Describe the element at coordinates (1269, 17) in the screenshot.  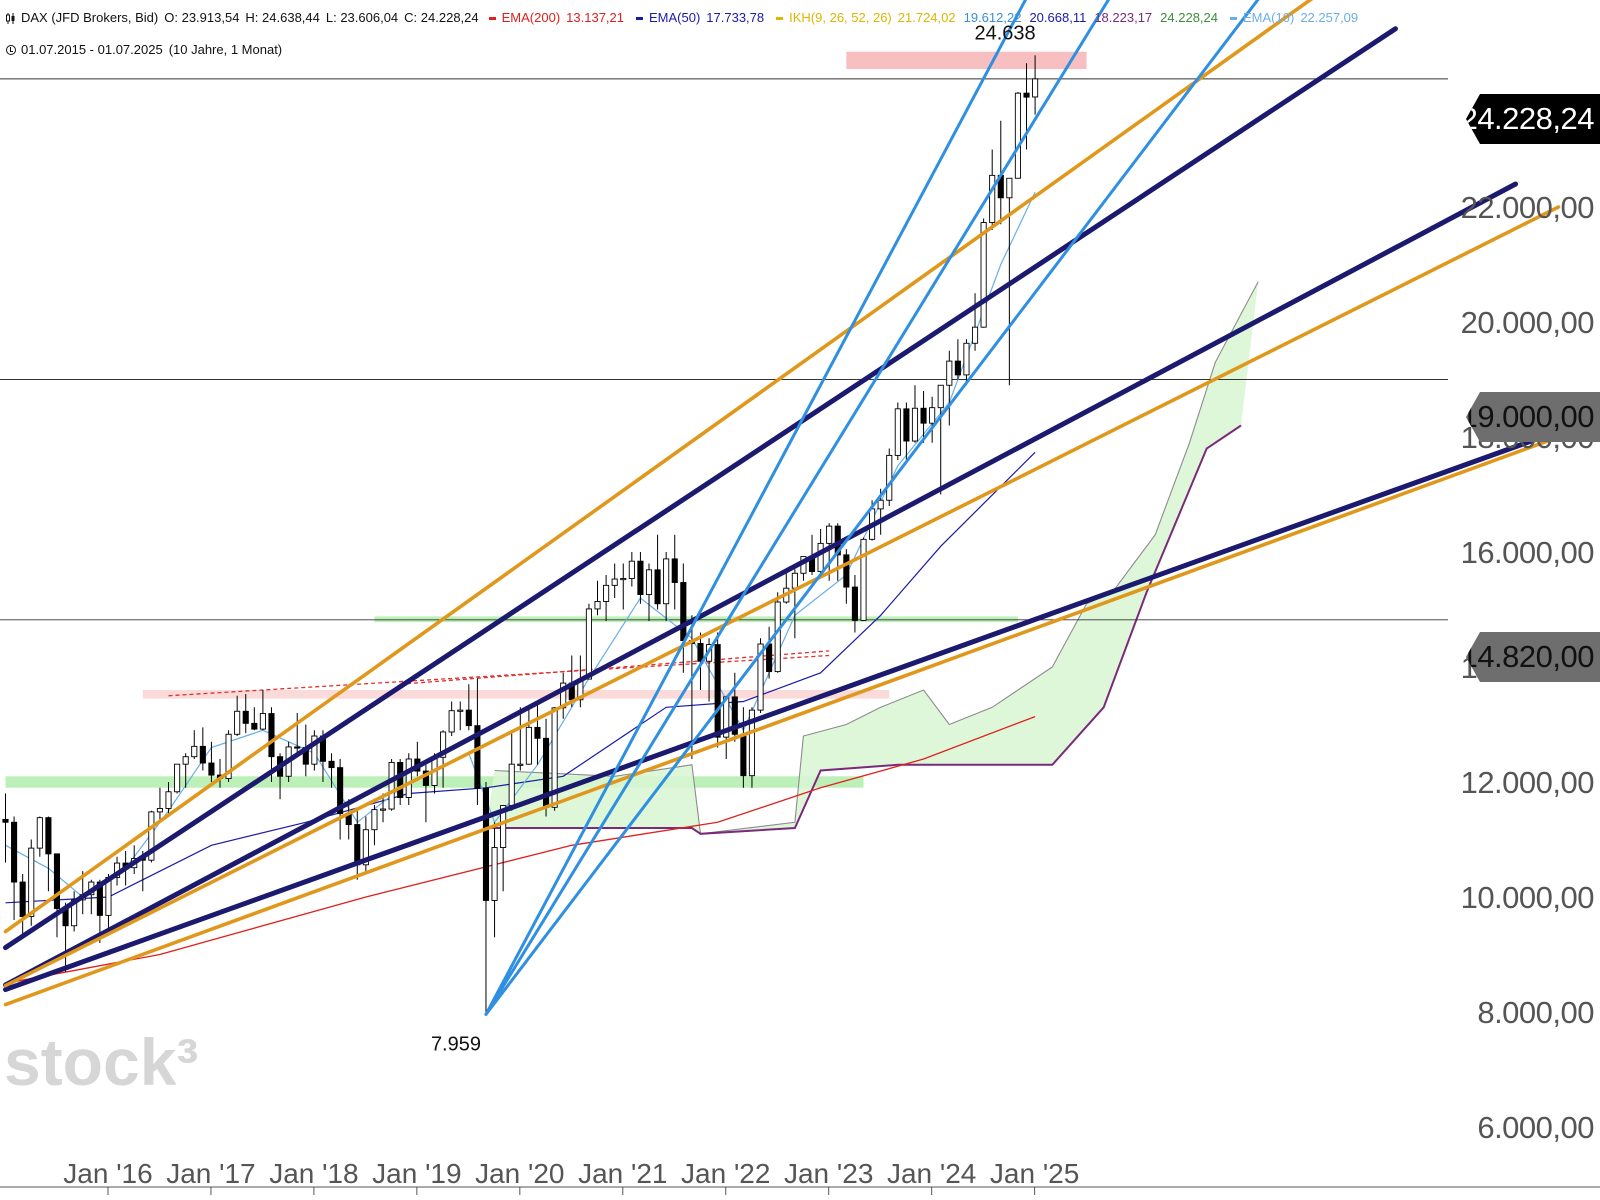
I see `ema10-legend-label: EMA(10)` at that location.